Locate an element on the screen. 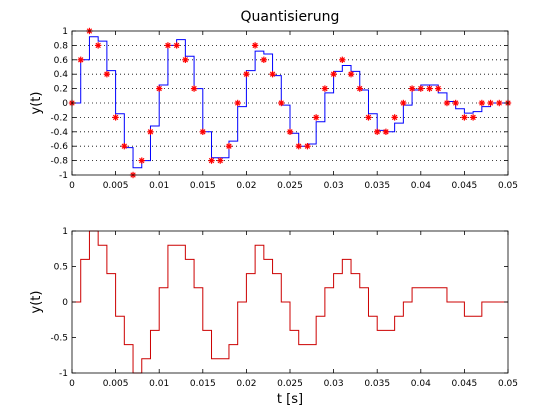  bottom-y-tick-label: 0 is located at coordinates (65, 303).